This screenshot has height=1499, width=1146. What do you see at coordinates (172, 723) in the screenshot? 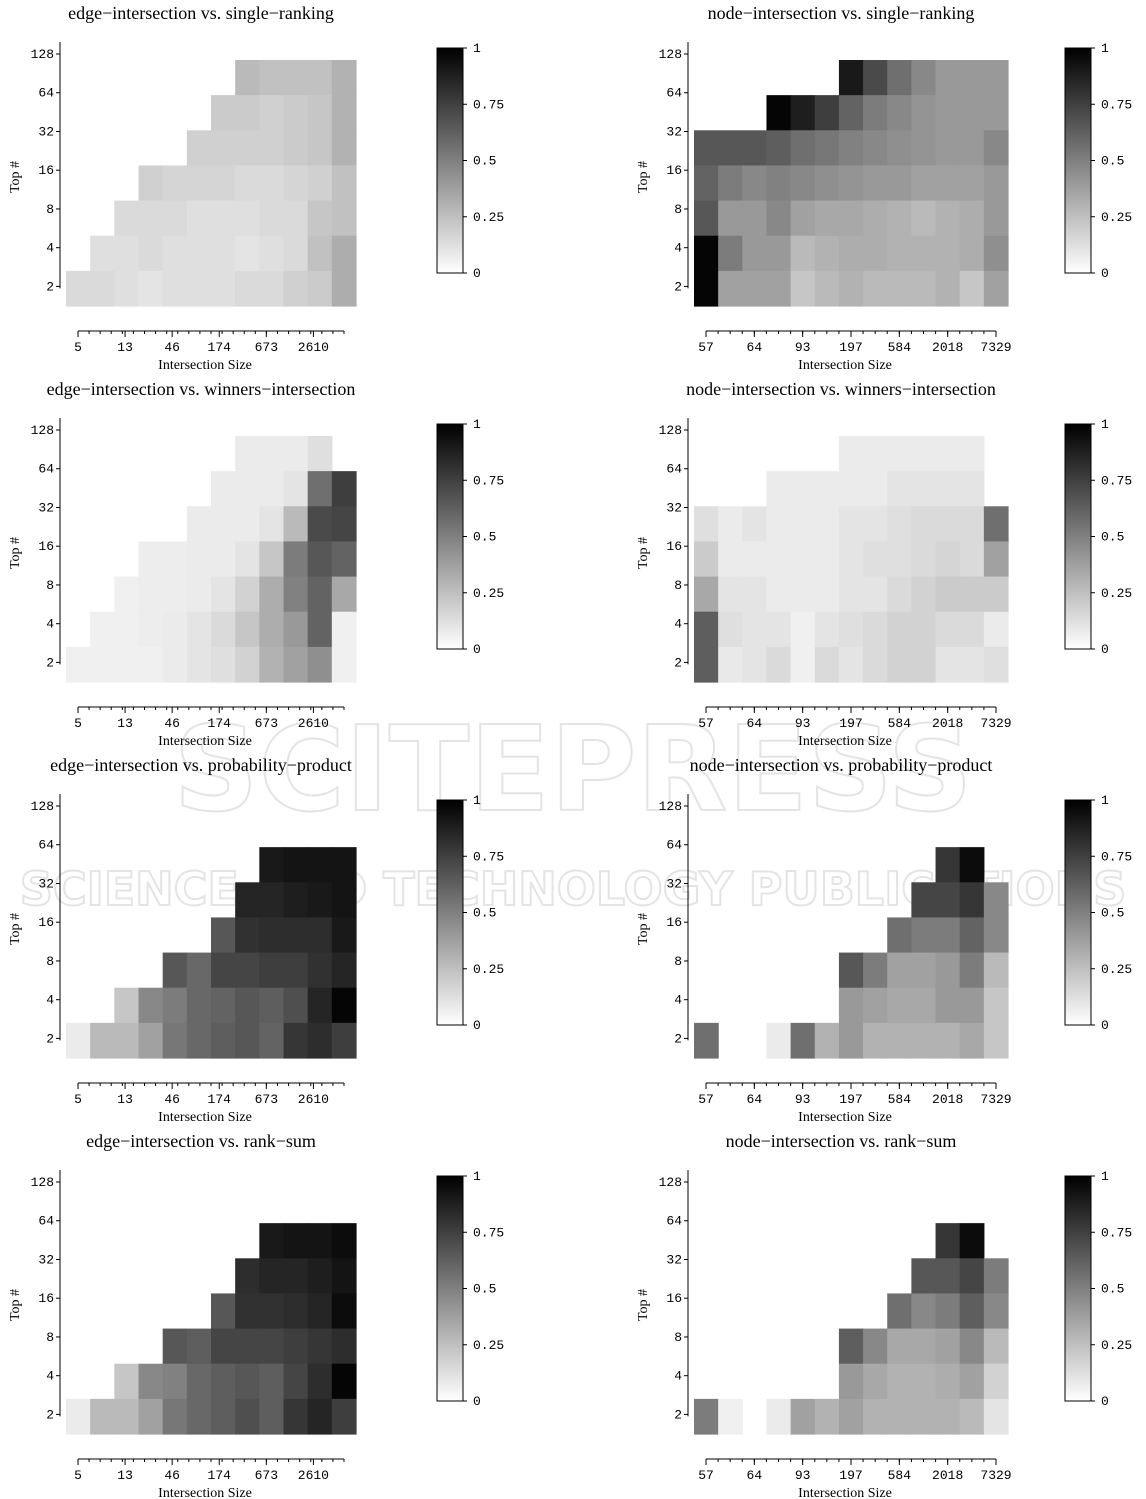
I see `x-tick-label: 46` at bounding box center [172, 723].